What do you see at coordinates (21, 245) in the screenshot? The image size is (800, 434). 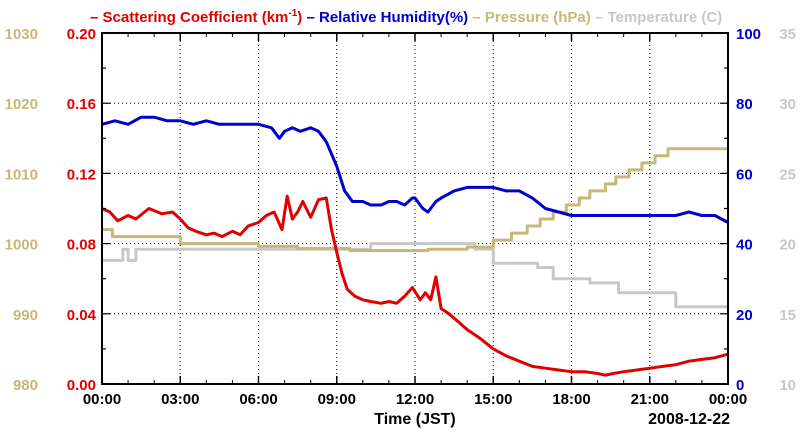 I see `y-tick-label-pressure: 1000` at bounding box center [21, 245].